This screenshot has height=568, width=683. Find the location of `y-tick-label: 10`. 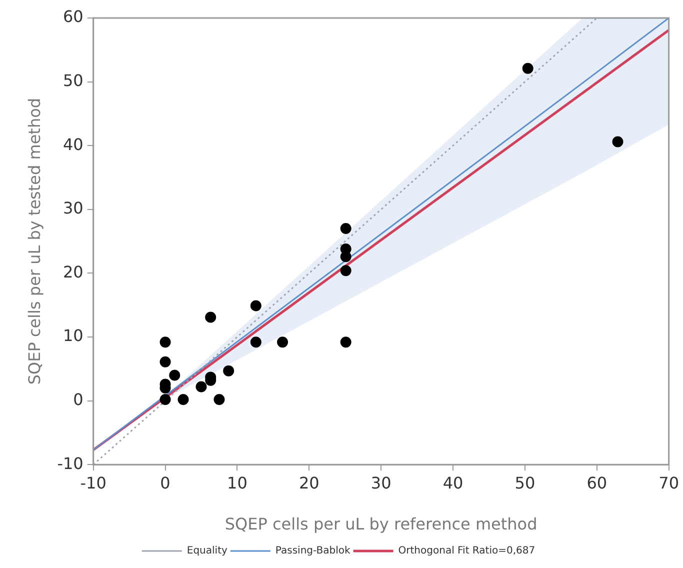

y-tick-label: 10 is located at coordinates (73, 336).